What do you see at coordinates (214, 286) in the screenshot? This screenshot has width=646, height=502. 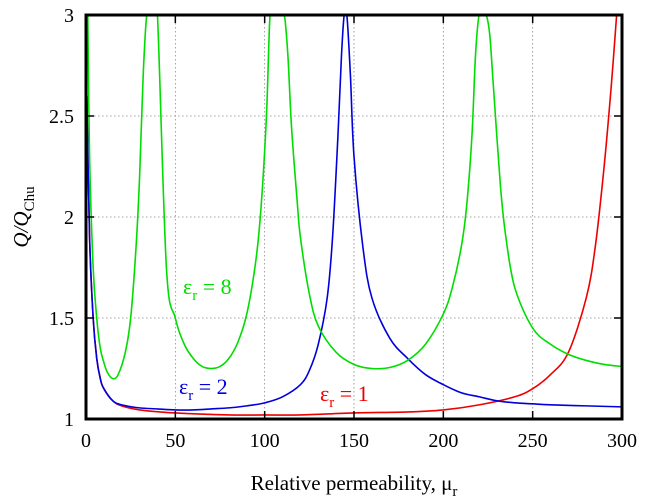 I see `annotation-er8-rest: = 8` at bounding box center [214, 286].